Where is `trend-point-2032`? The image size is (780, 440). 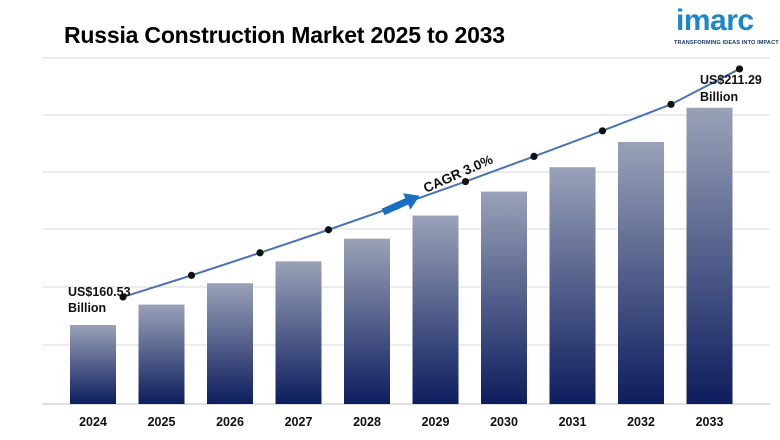 trend-point-2032 is located at coordinates (671, 104).